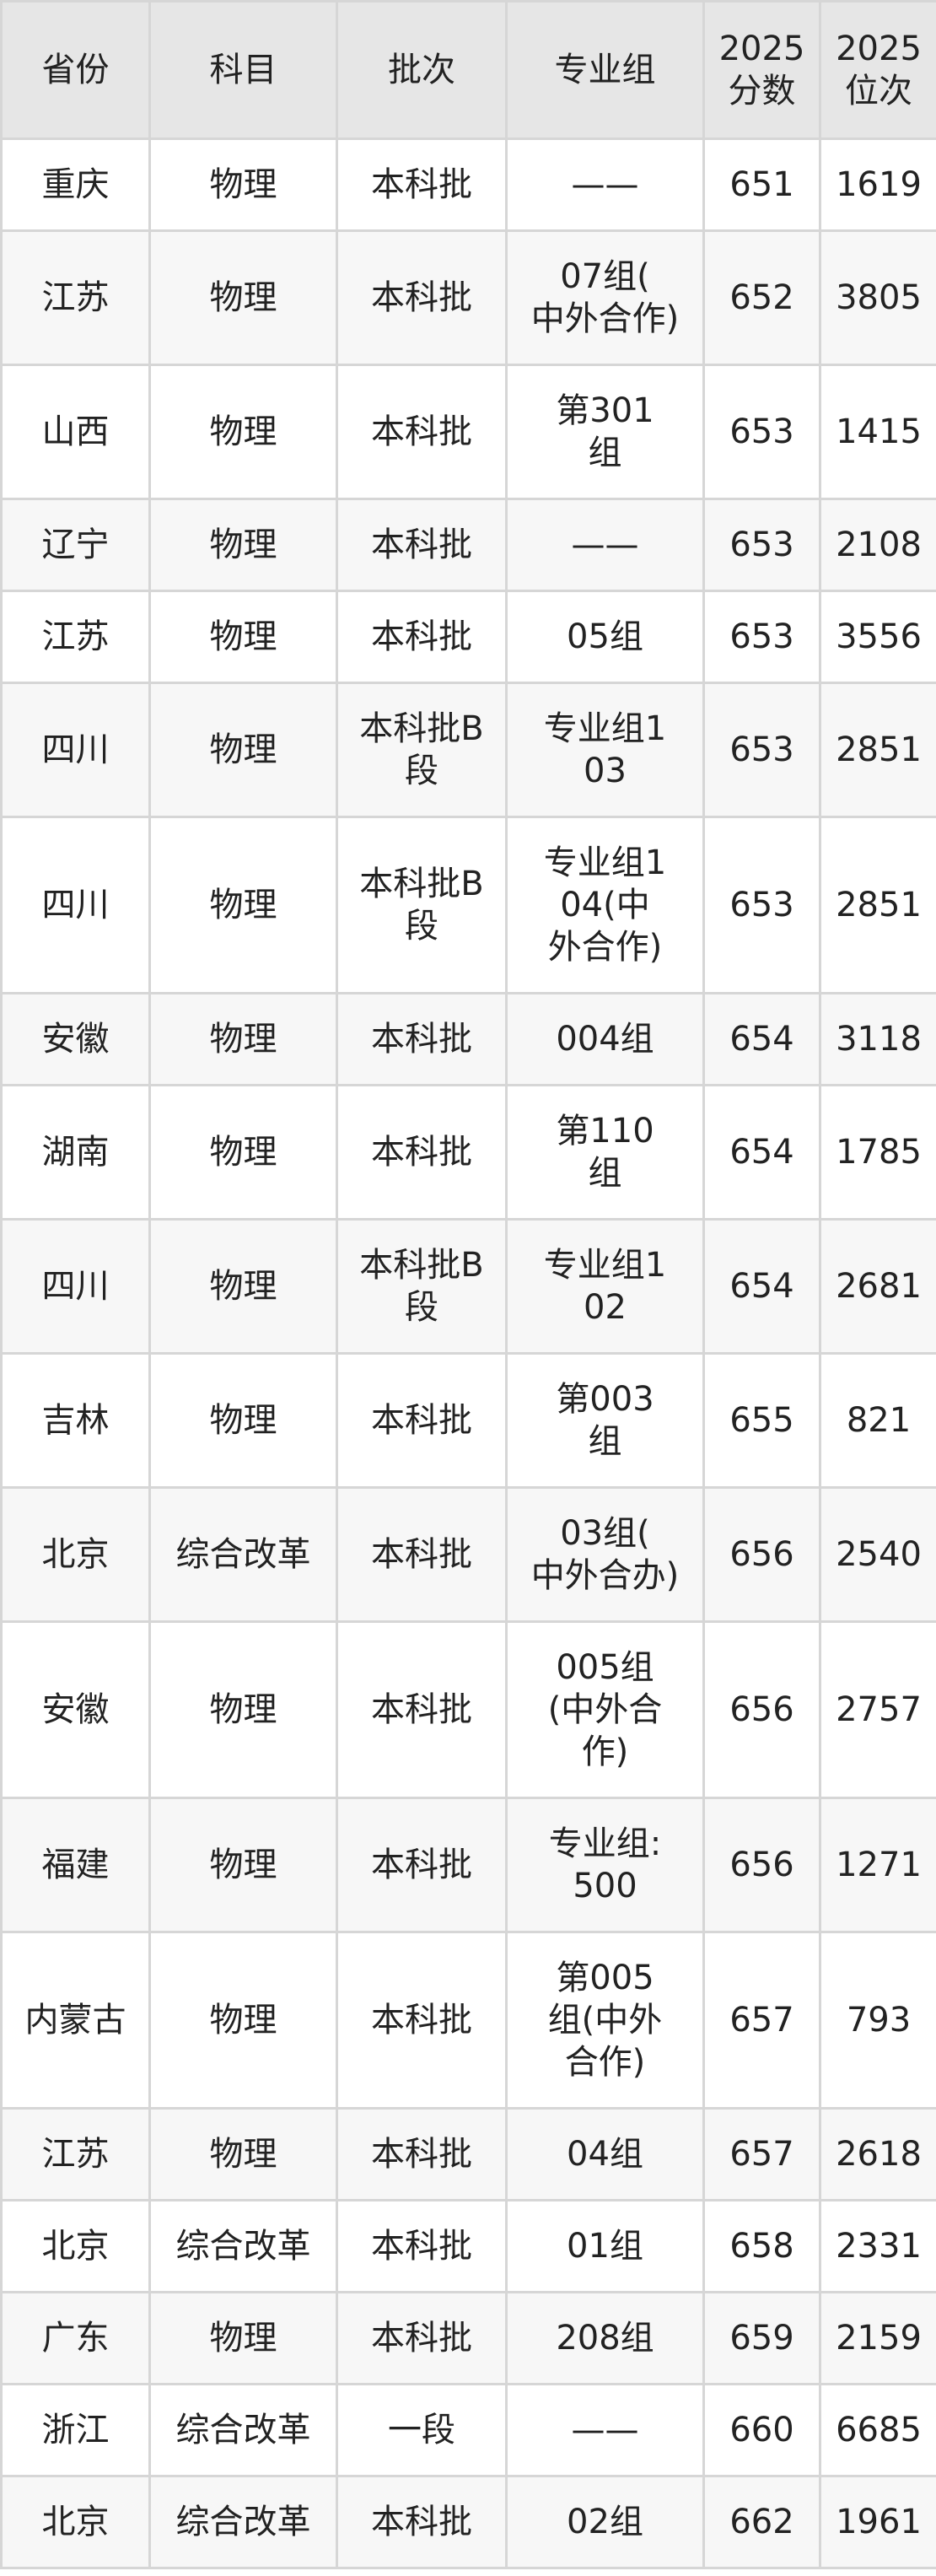  I want to click on table-row: 吉林 物理 本科批 第003 组 655 821, so click(468, 1420).